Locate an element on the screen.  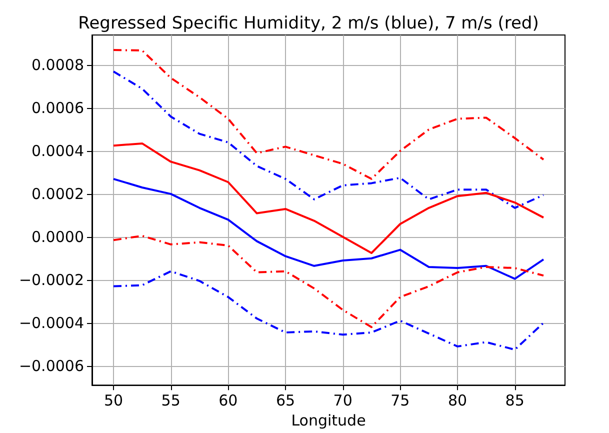
x-tick-label: 85 is located at coordinates (514, 401).